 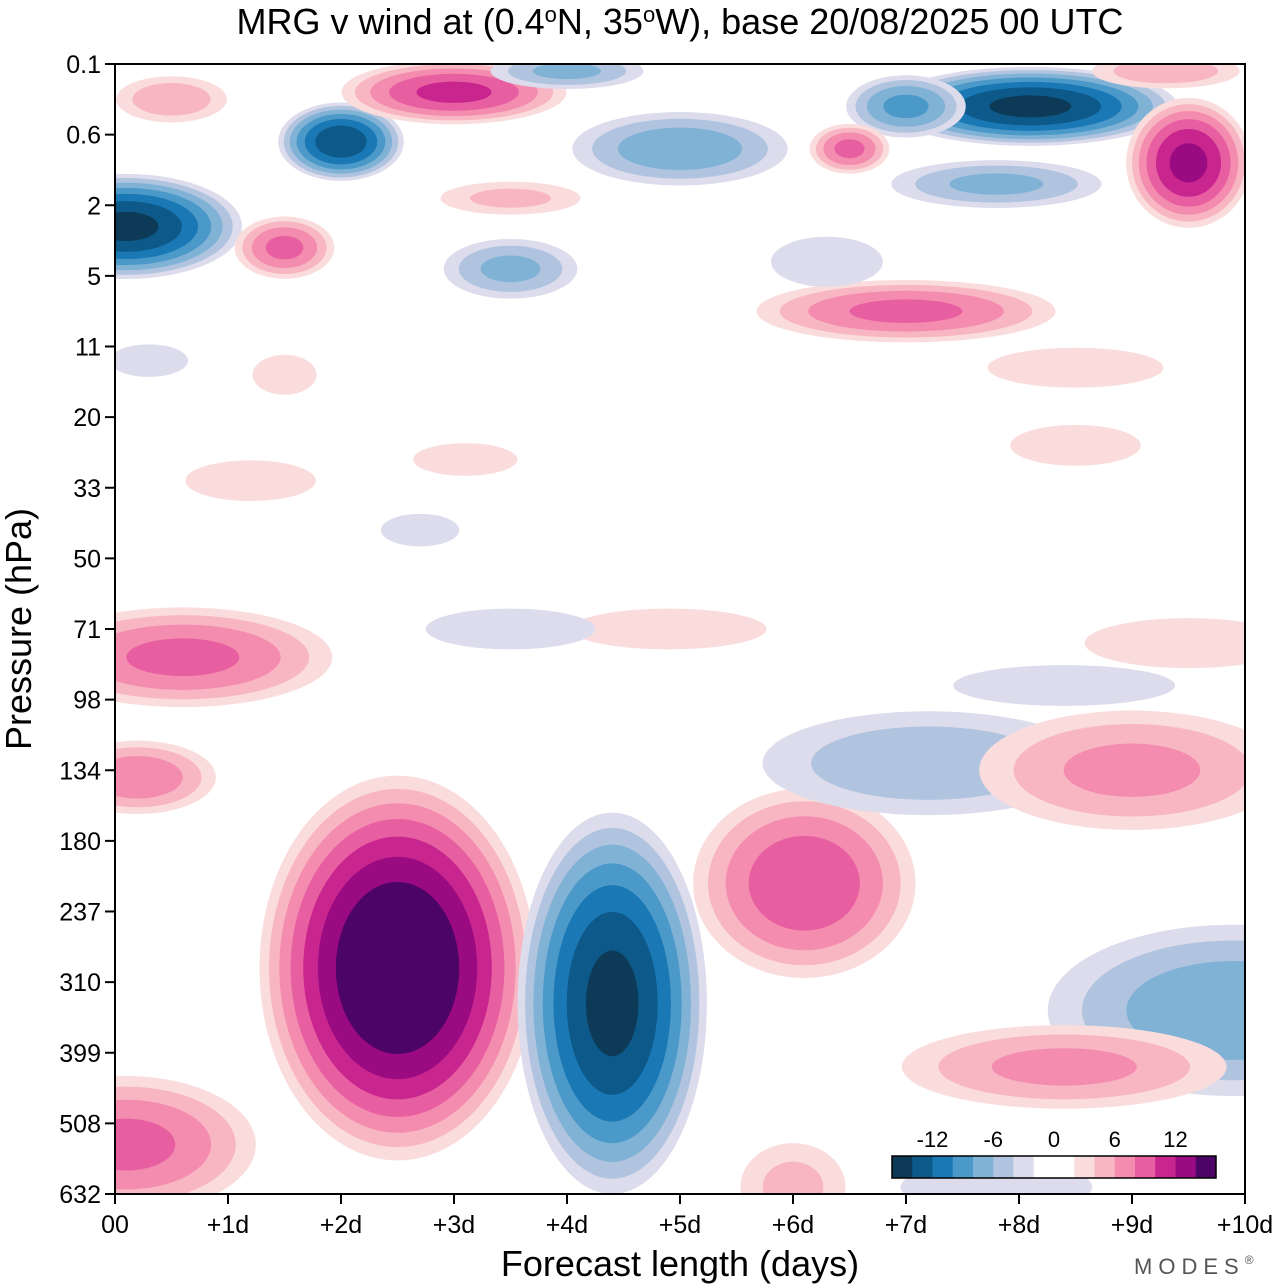 I want to click on x-tick-label: +6d, so click(x=793, y=1225).